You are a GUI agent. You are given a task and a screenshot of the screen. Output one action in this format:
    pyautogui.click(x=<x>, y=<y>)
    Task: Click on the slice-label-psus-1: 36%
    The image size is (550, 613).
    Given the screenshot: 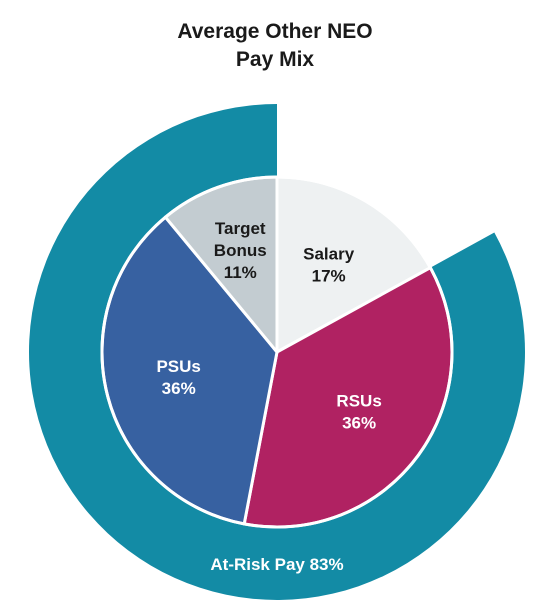 What is the action you would take?
    pyautogui.click(x=179, y=388)
    